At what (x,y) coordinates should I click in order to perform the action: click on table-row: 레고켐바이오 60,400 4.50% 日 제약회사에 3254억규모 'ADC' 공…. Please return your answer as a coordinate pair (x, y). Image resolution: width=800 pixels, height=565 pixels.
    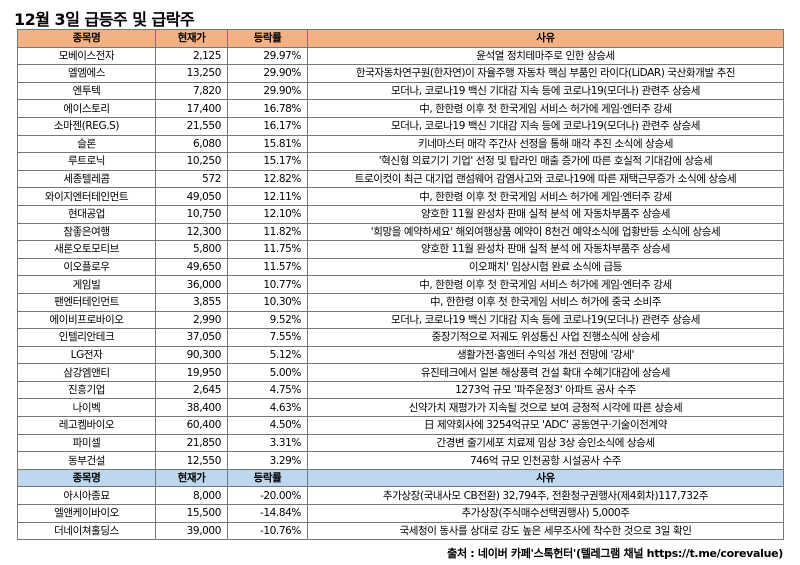
    Looking at the image, I should click on (400, 425).